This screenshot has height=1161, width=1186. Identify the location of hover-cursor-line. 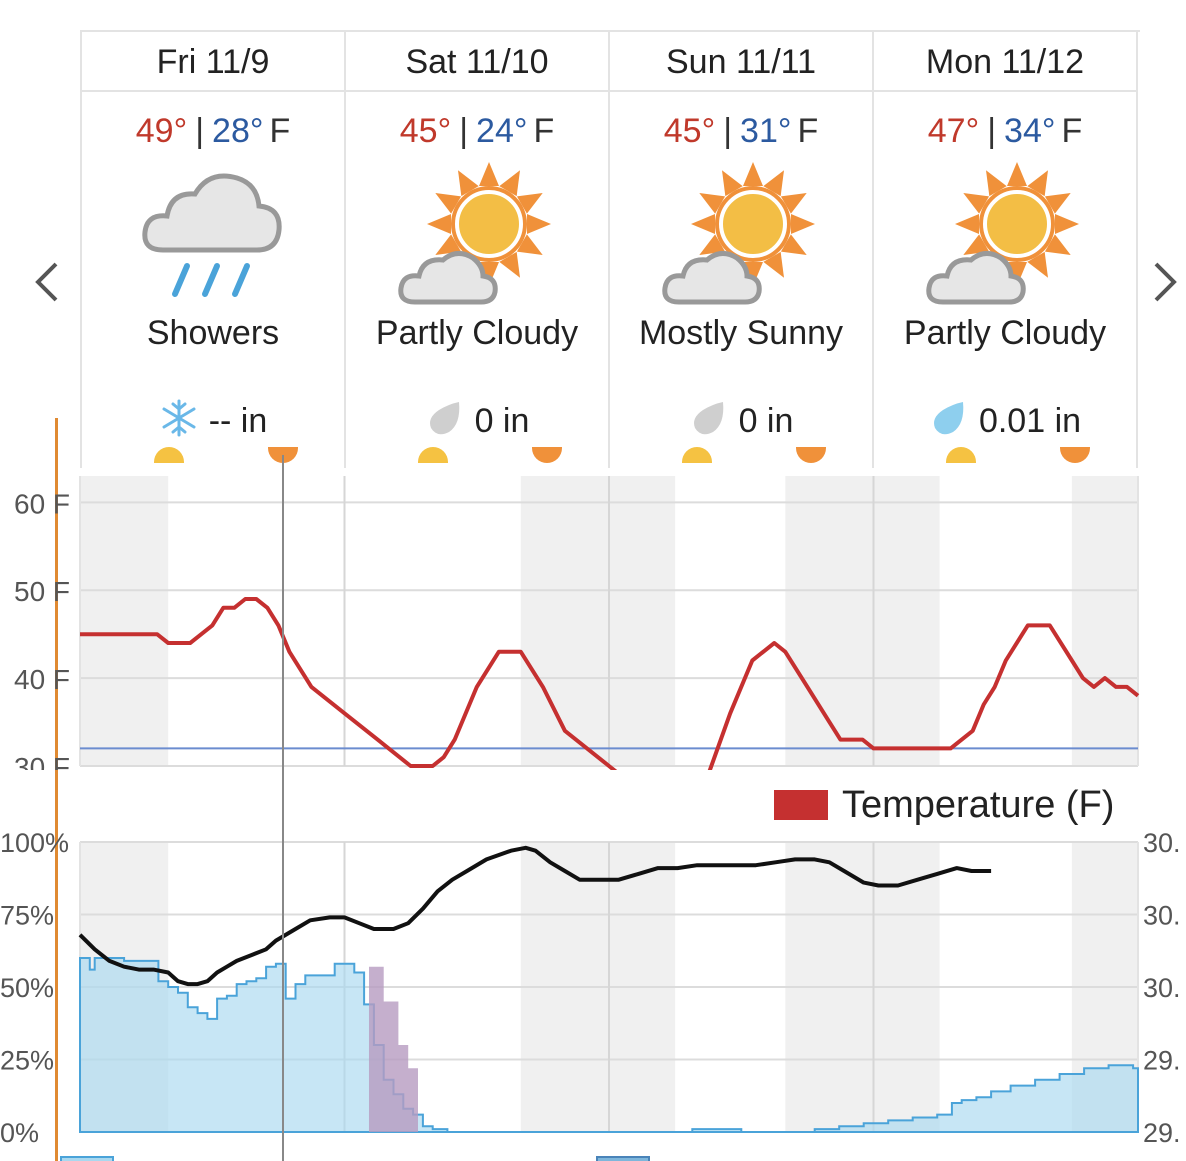
(283, 808).